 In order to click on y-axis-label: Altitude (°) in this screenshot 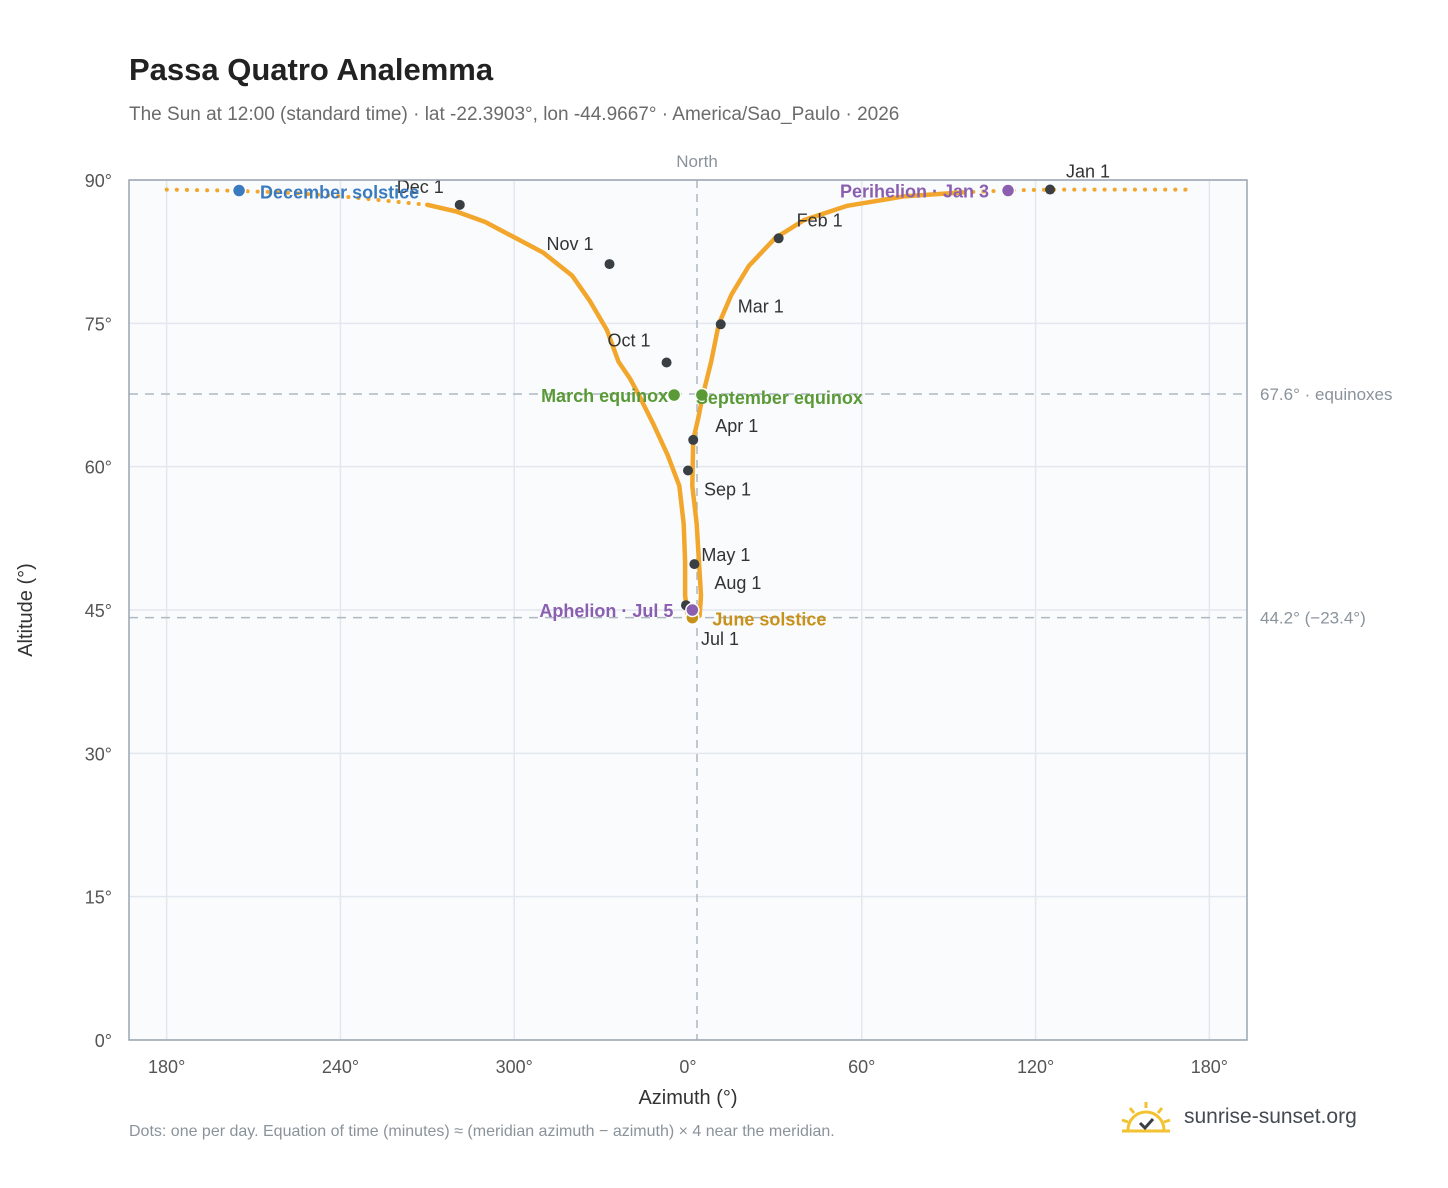, I will do `click(26, 610)`.